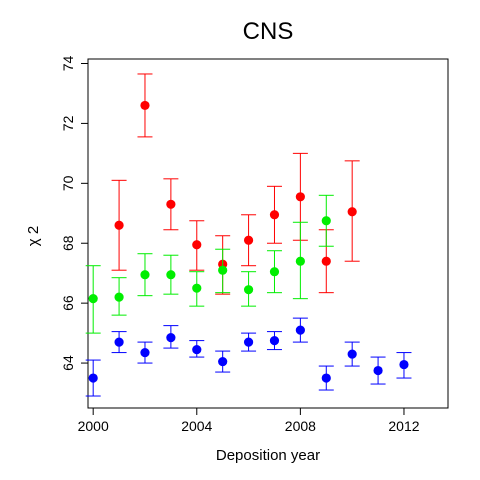 The image size is (480, 480). Describe the element at coordinates (68, 123) in the screenshot. I see `y-tick-label: 72` at that location.